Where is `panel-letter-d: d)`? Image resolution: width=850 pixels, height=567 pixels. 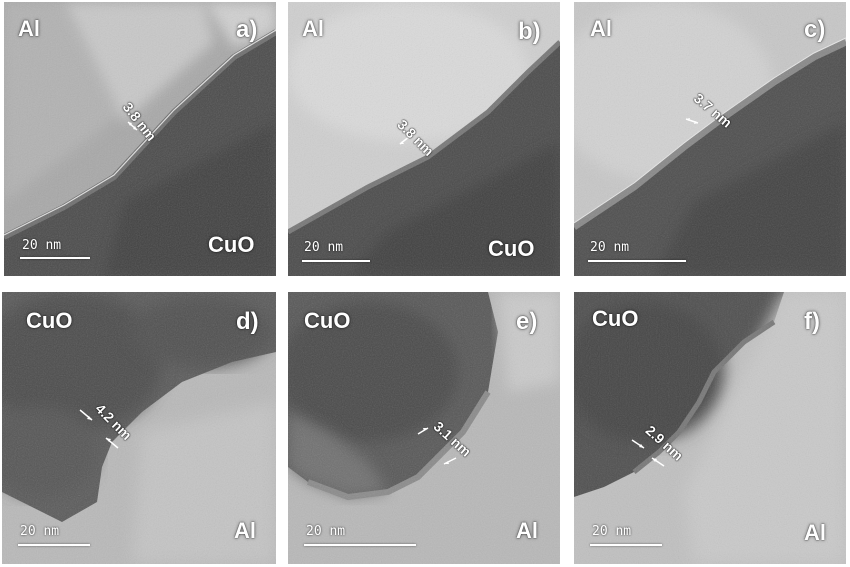 panel-letter-d: d) is located at coordinates (247, 321).